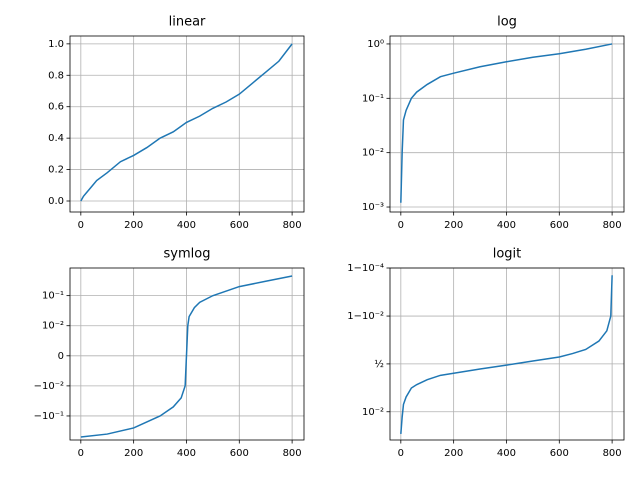  Describe the element at coordinates (56, 138) in the screenshot. I see `y-tick-label: 0.4` at that location.